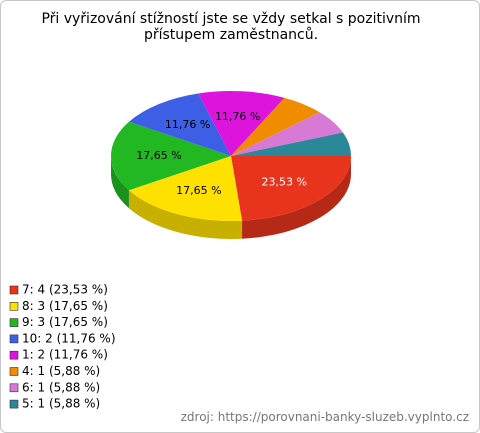  I want to click on legend-label: 1: 2 (11,76 %), so click(65, 355).